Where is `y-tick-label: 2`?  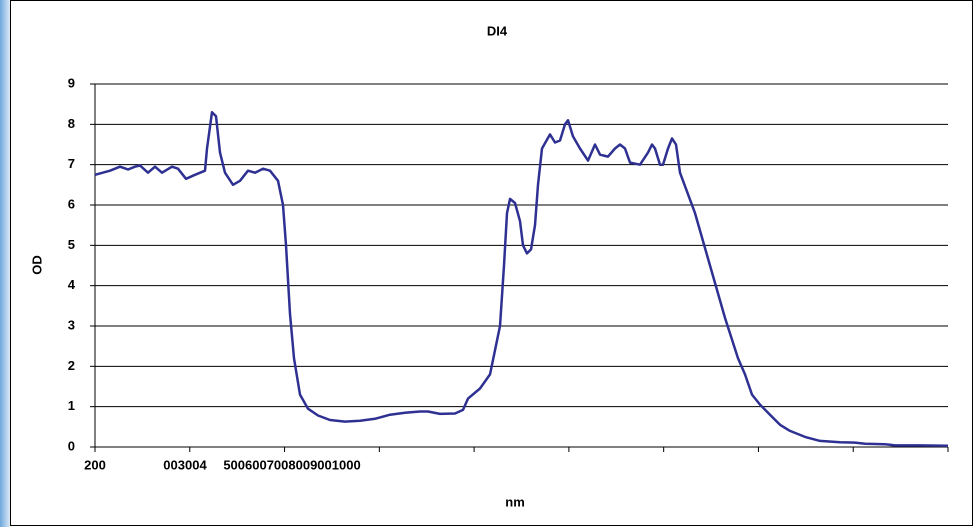 y-tick-label: 2 is located at coordinates (71, 365).